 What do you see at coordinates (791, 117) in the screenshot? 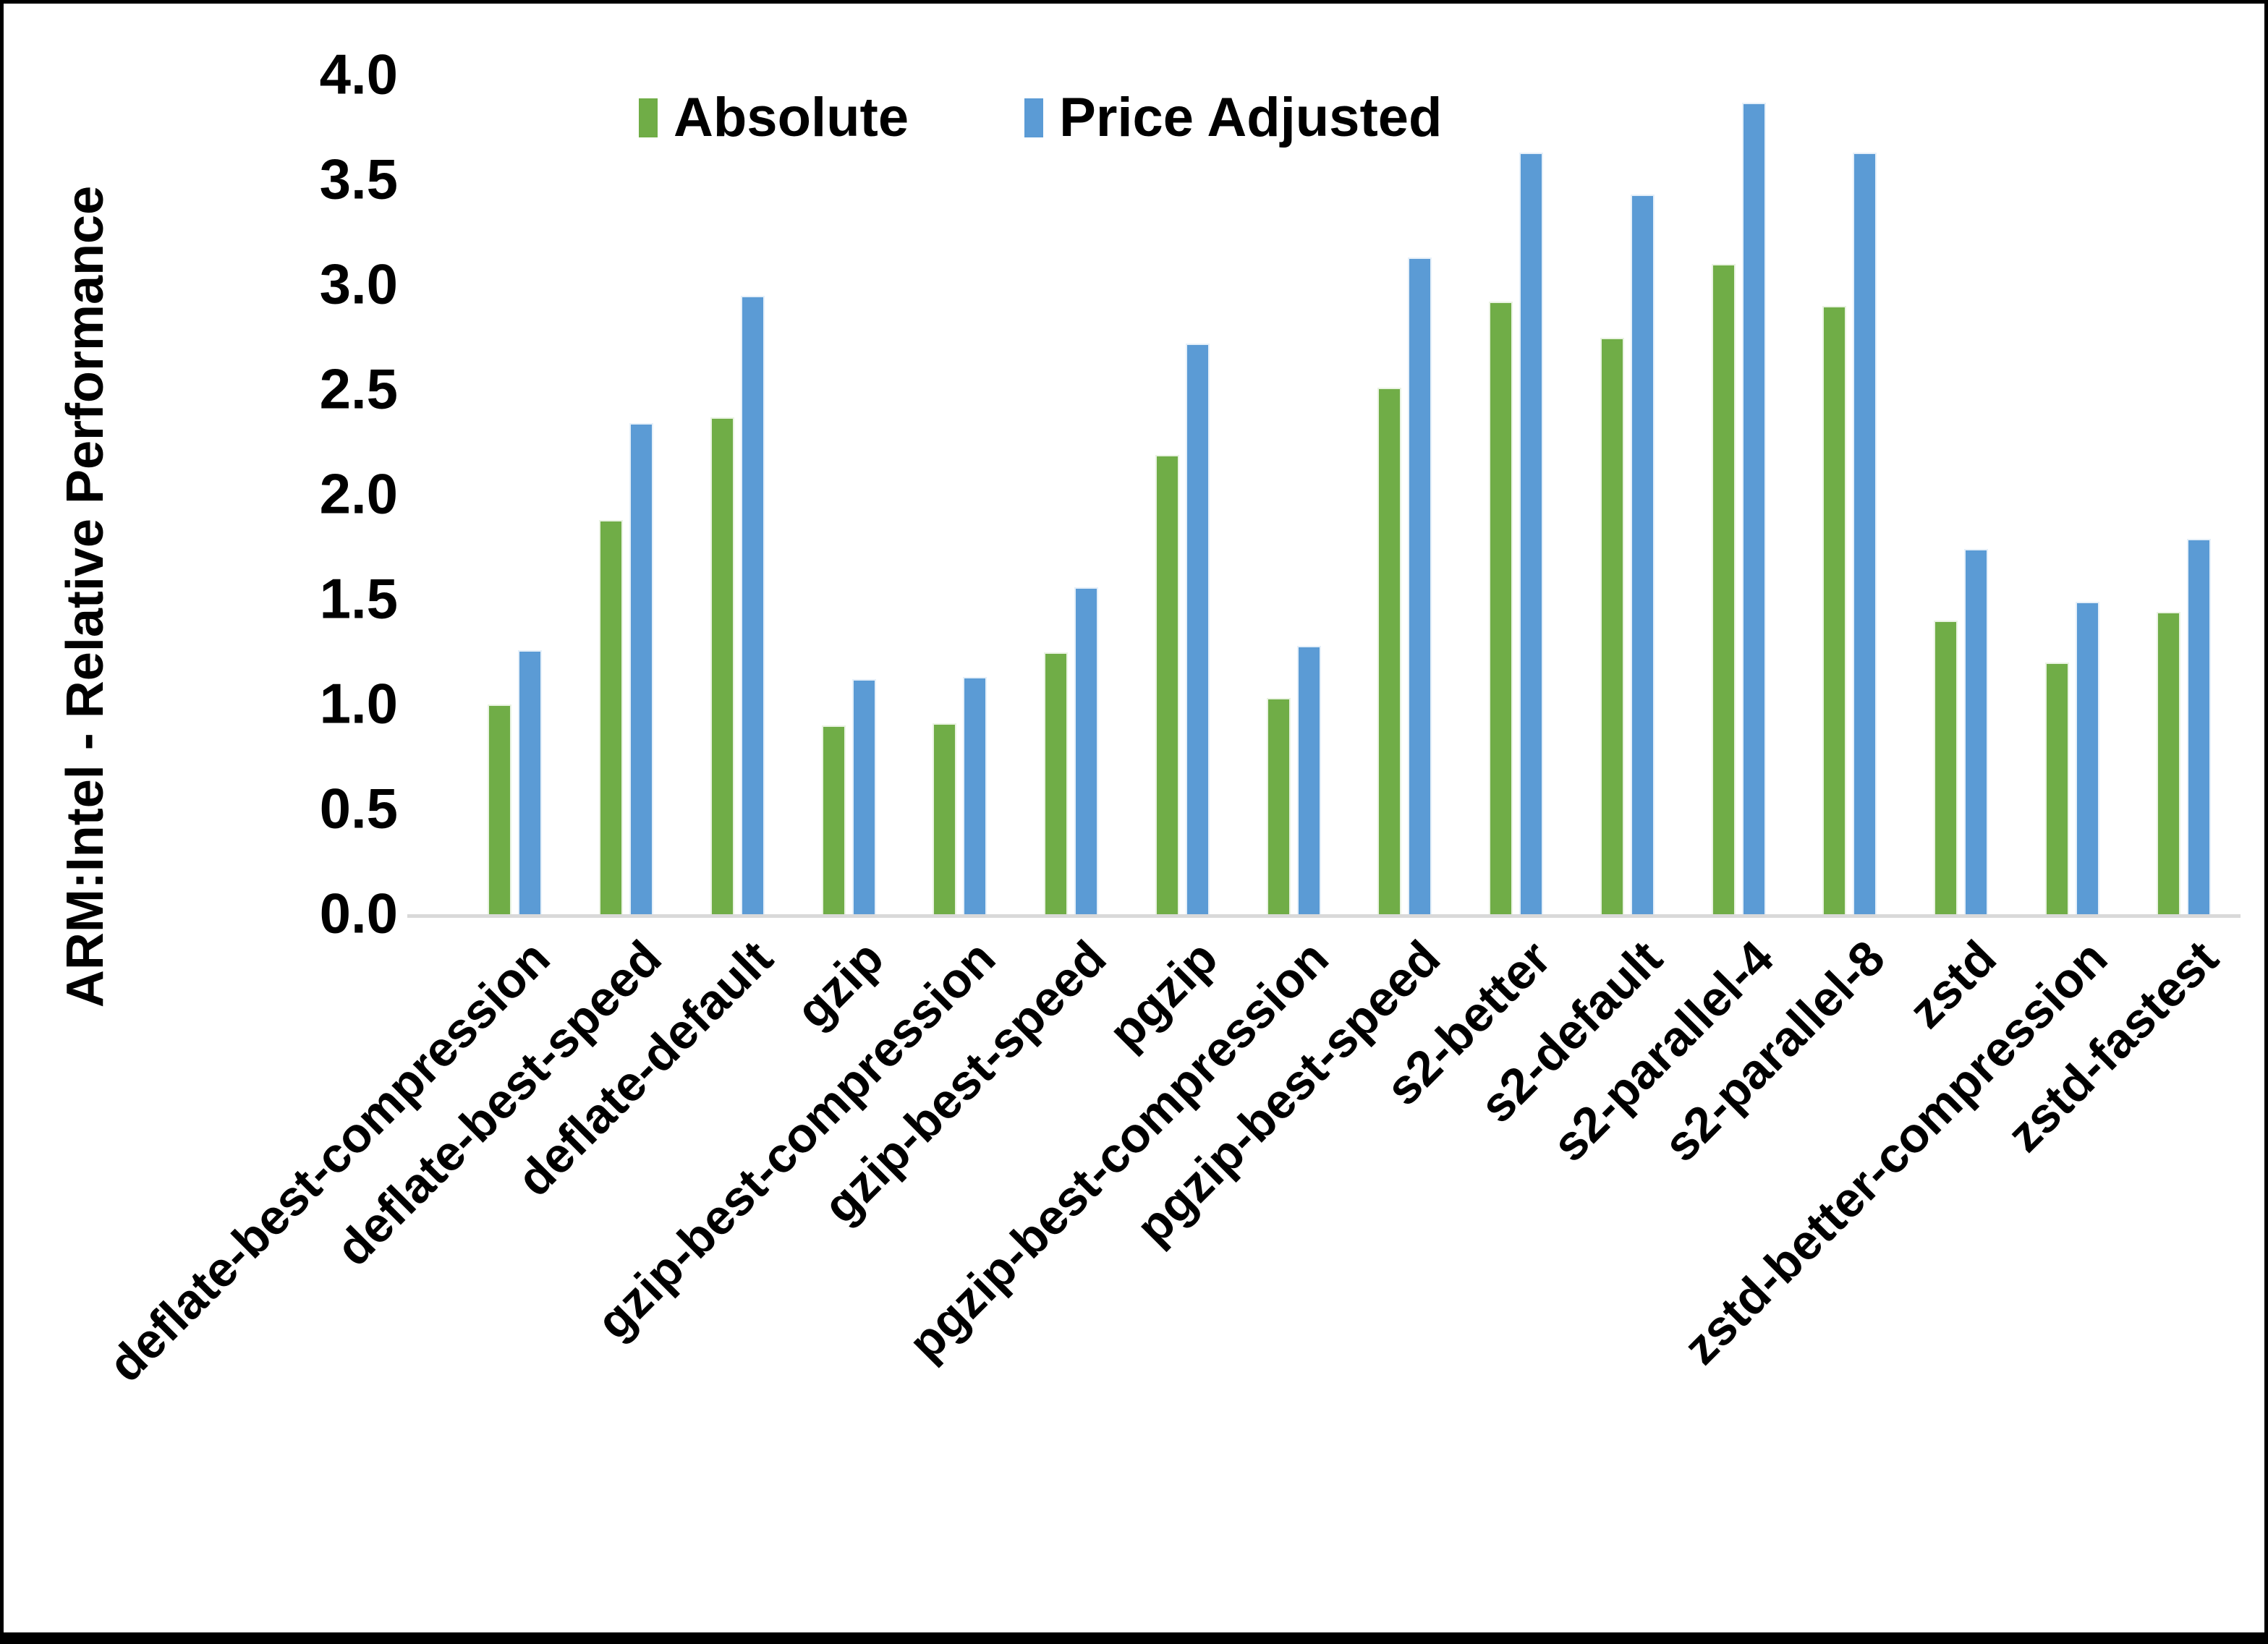
I see `legend-label-absolute: Absolute` at bounding box center [791, 117].